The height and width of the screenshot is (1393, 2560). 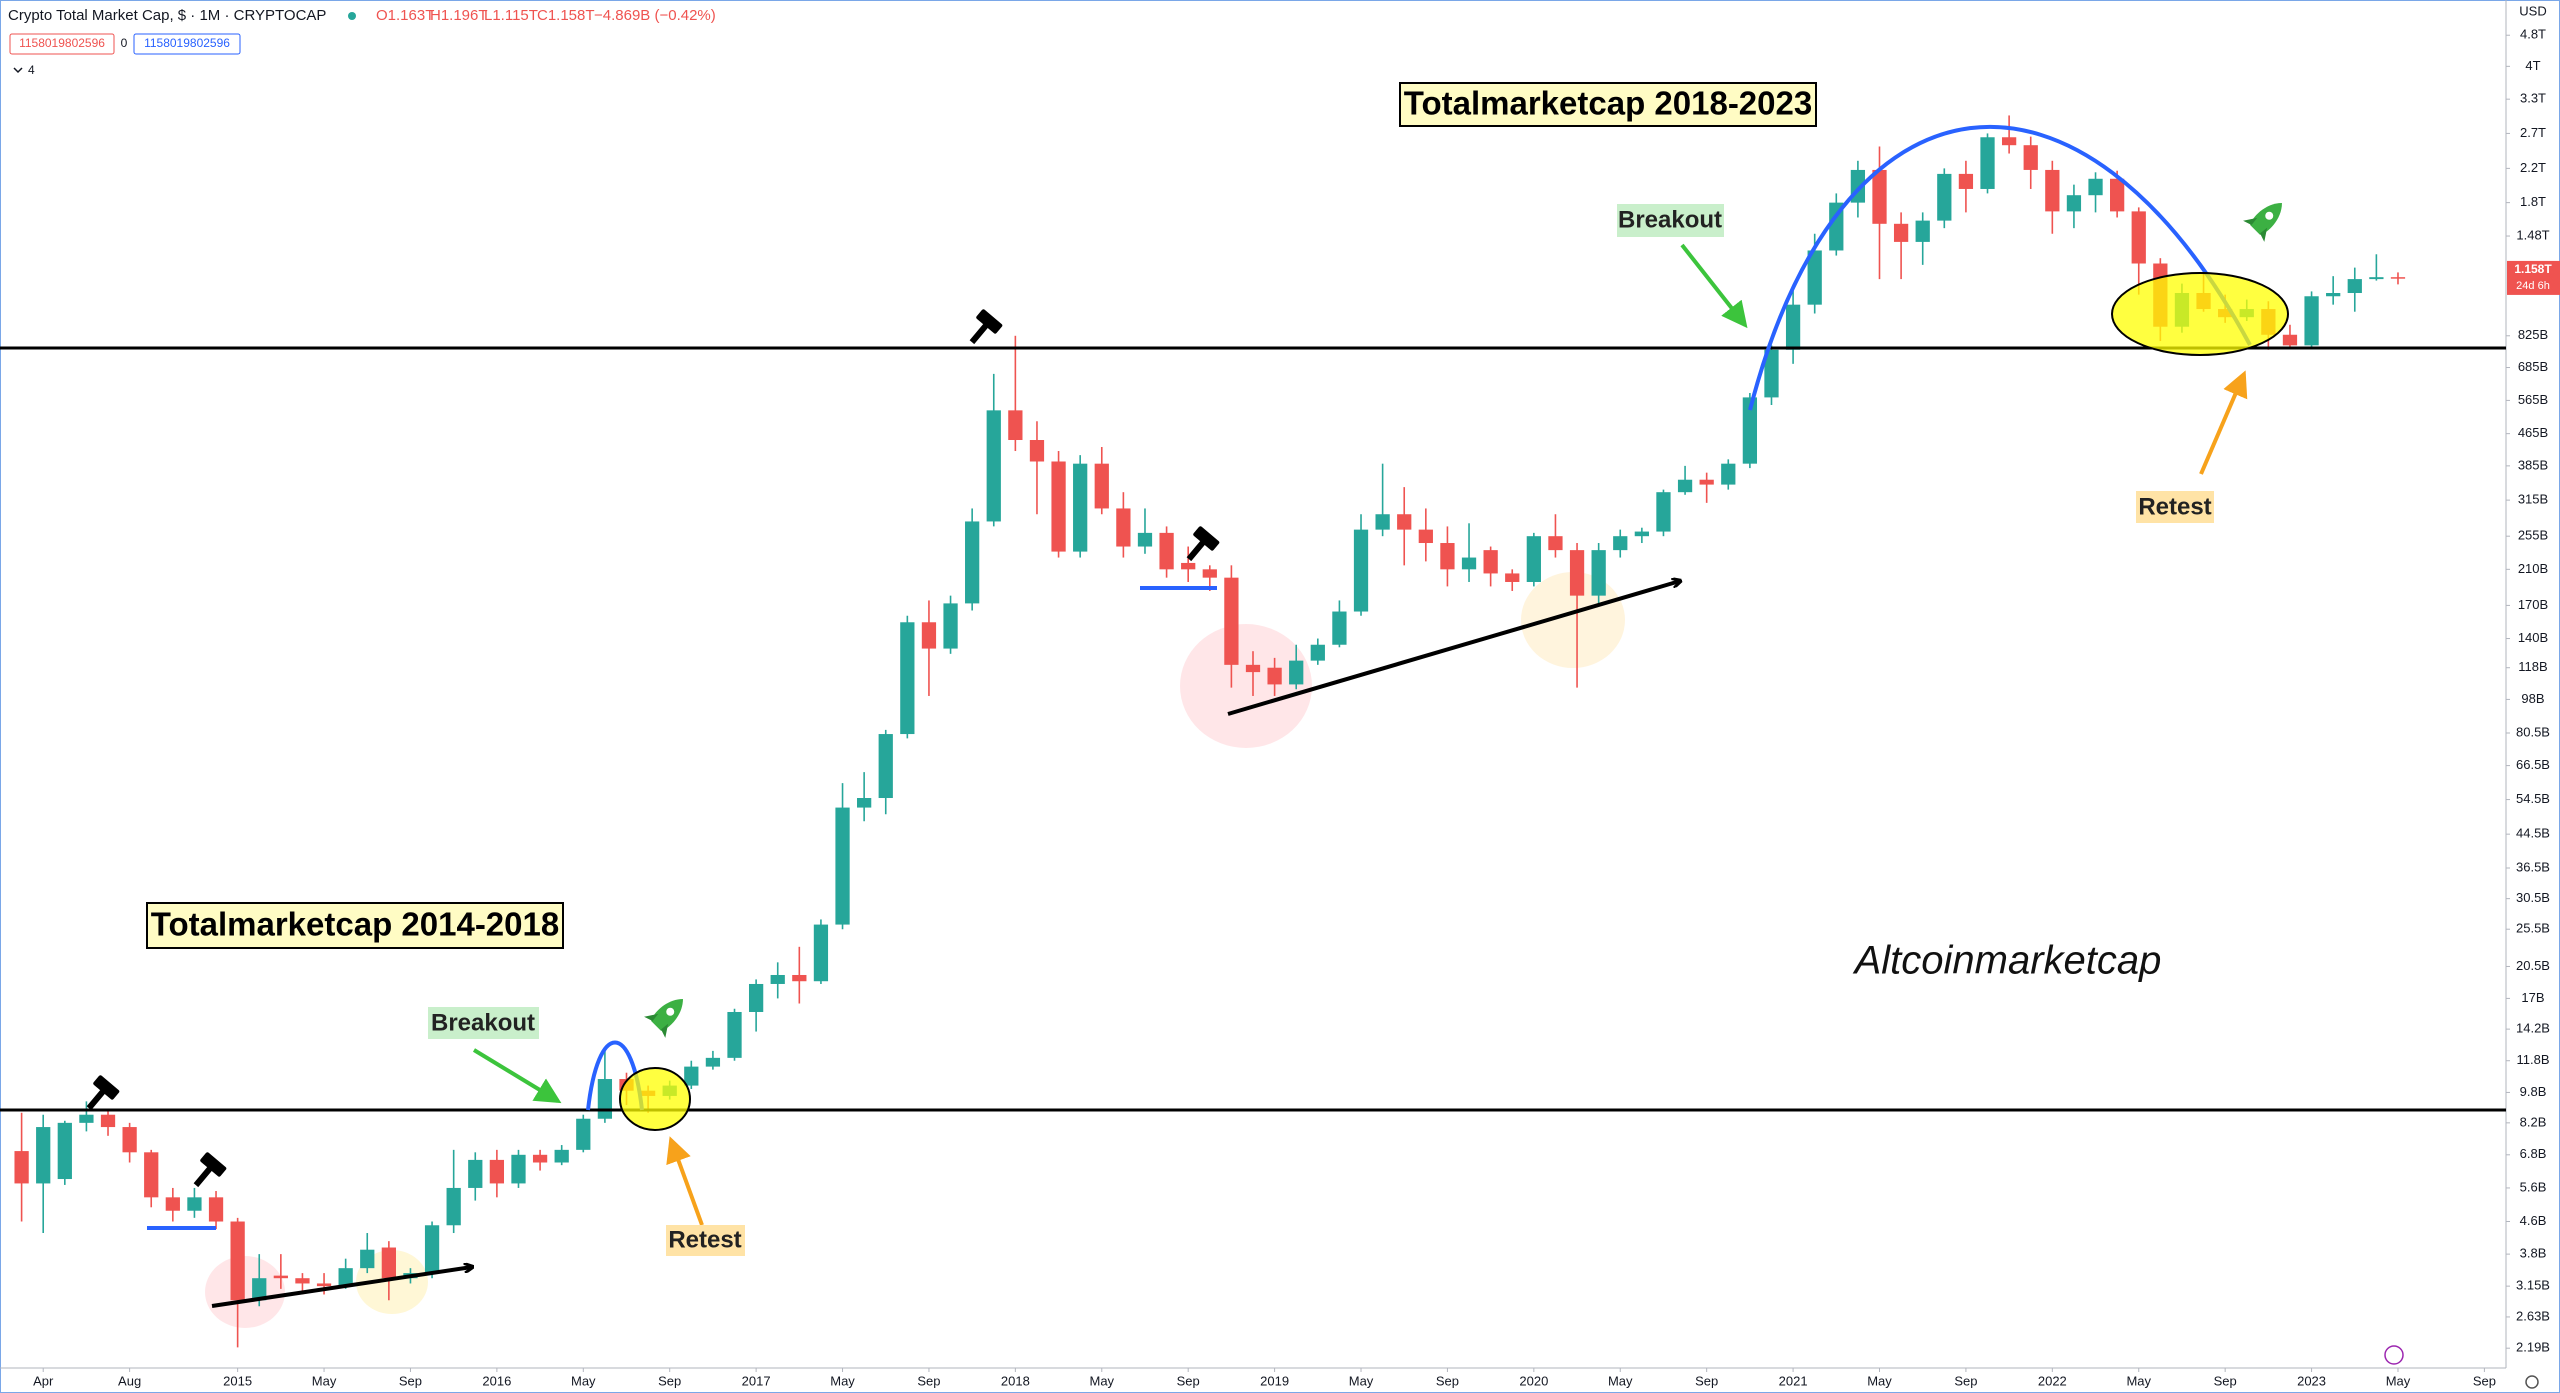 I want to click on x-tick-label: Aug, so click(x=129, y=1380).